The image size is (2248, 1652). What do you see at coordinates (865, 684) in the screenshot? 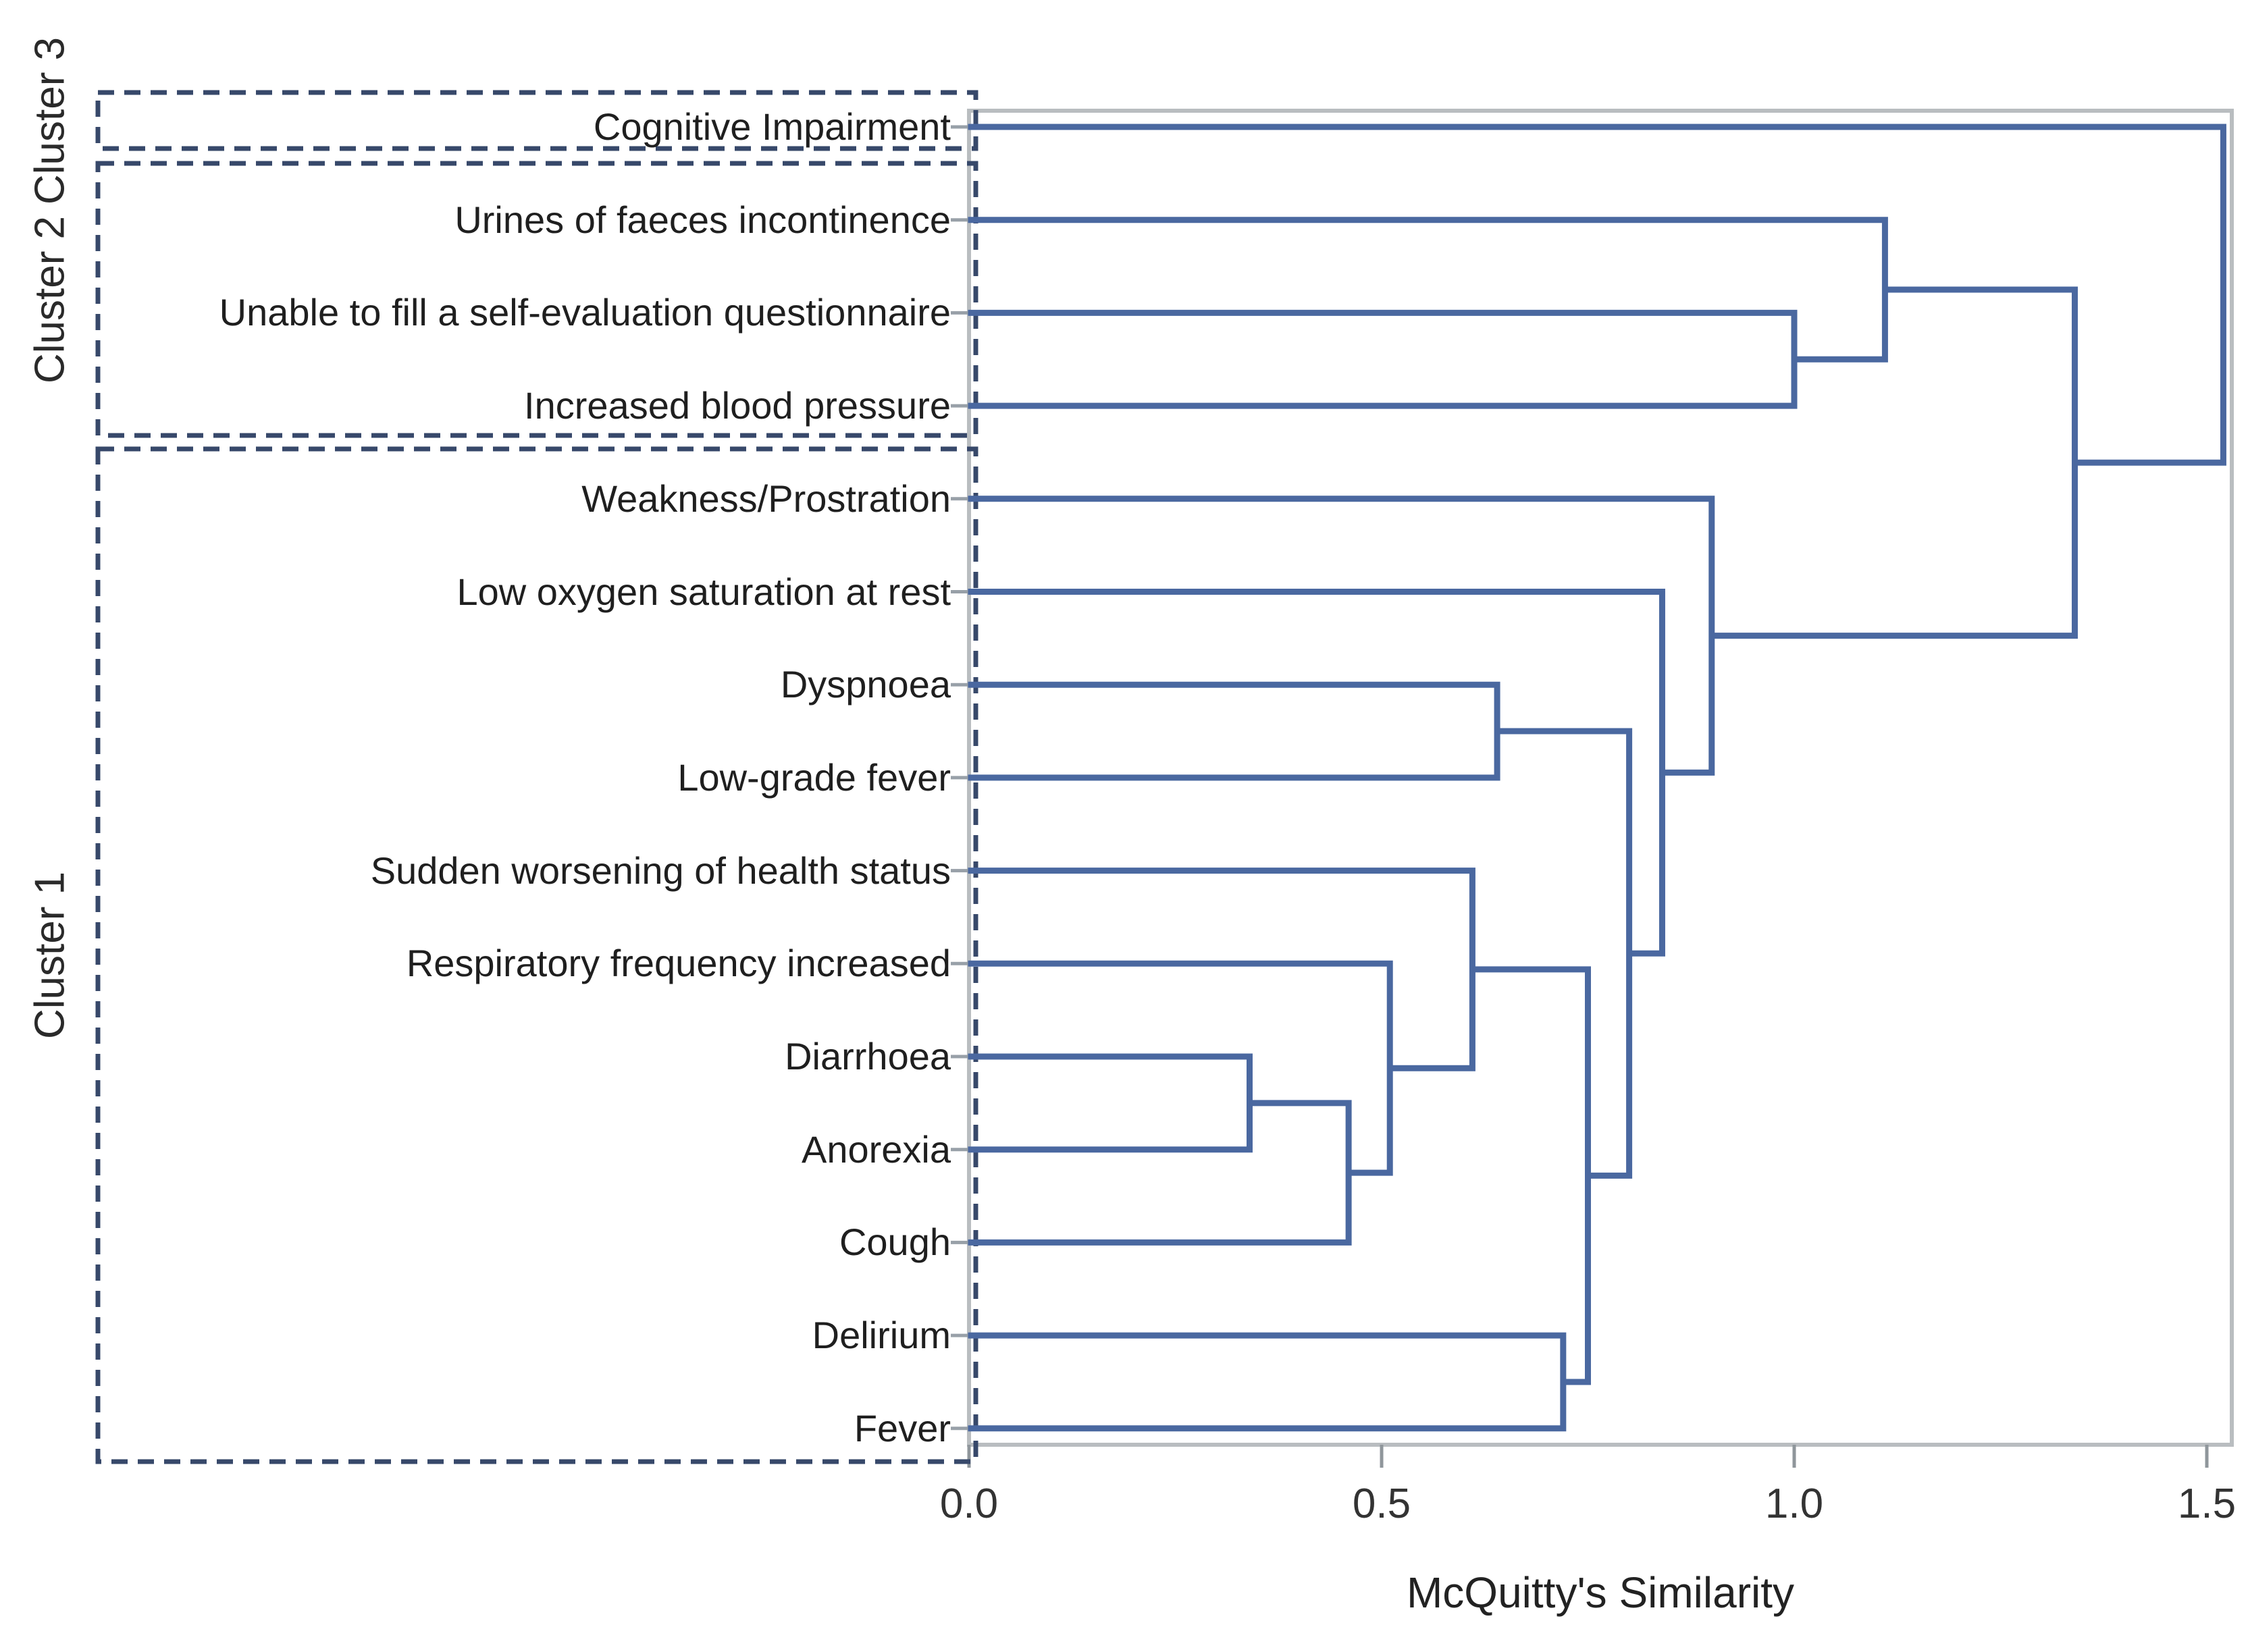
I see `leaf-label: Dyspnoea` at bounding box center [865, 684].